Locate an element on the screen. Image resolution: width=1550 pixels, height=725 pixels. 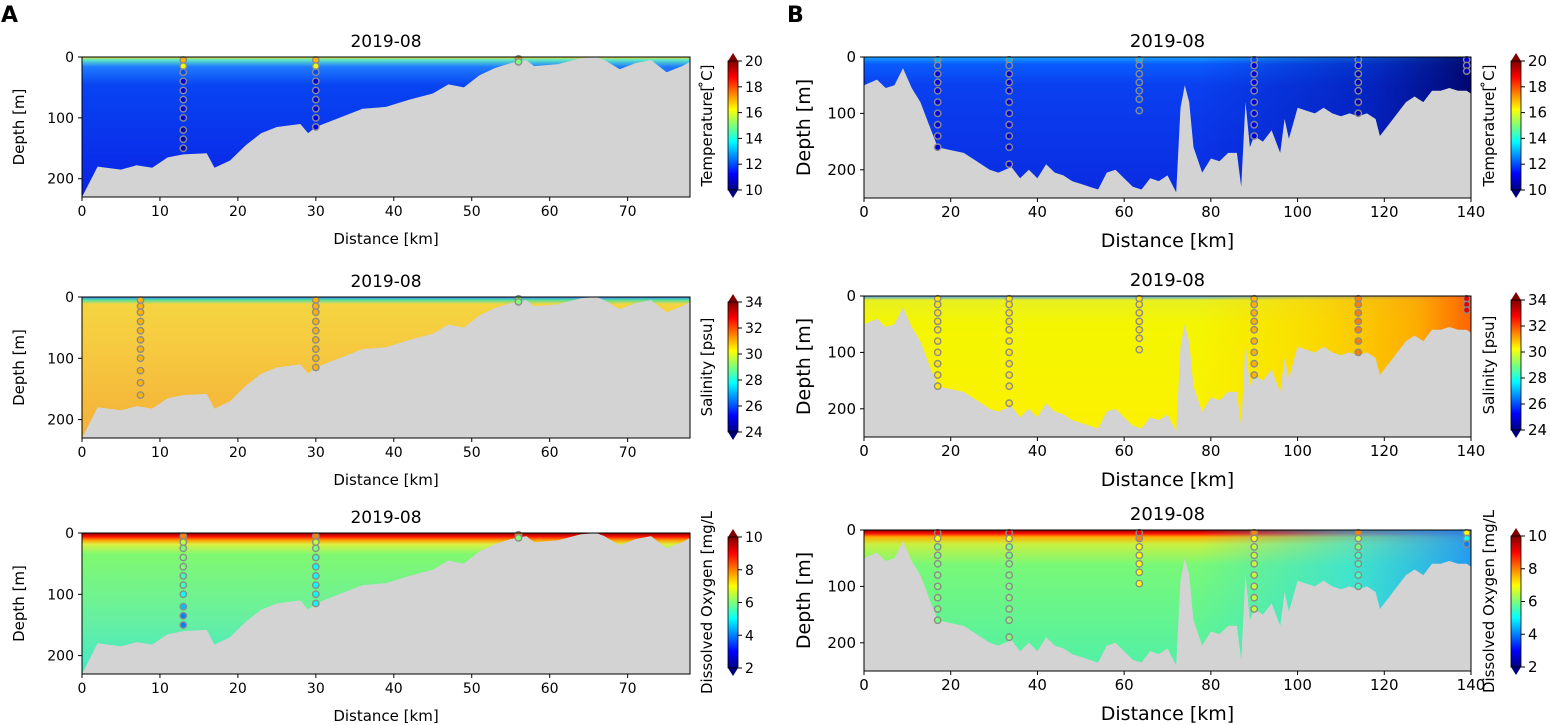
colorbar-dissolved_oxygen: 2 4 6 8 10 Dissolved Oxygen [mg/L is located at coordinates (730, 602).